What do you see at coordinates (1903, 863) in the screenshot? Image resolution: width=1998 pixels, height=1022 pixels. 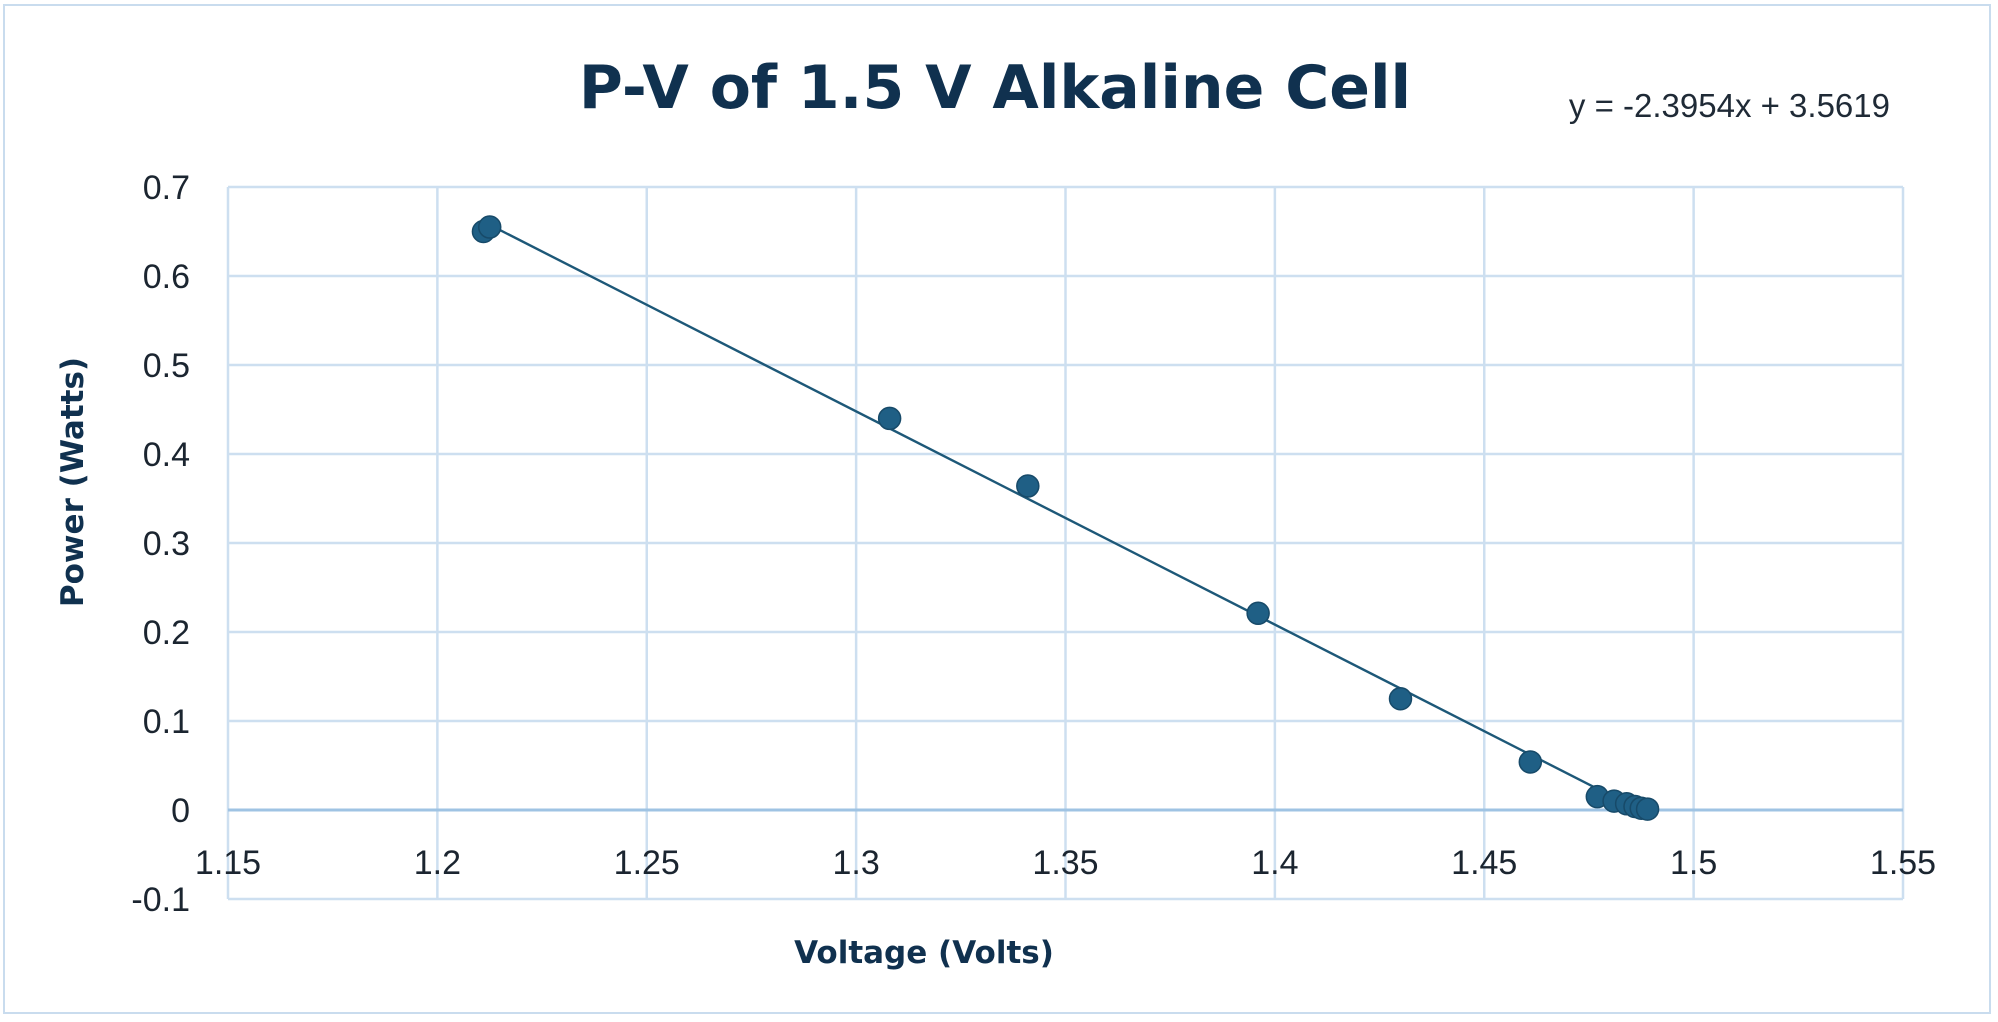 I see `x-tick-label: 1.55` at bounding box center [1903, 863].